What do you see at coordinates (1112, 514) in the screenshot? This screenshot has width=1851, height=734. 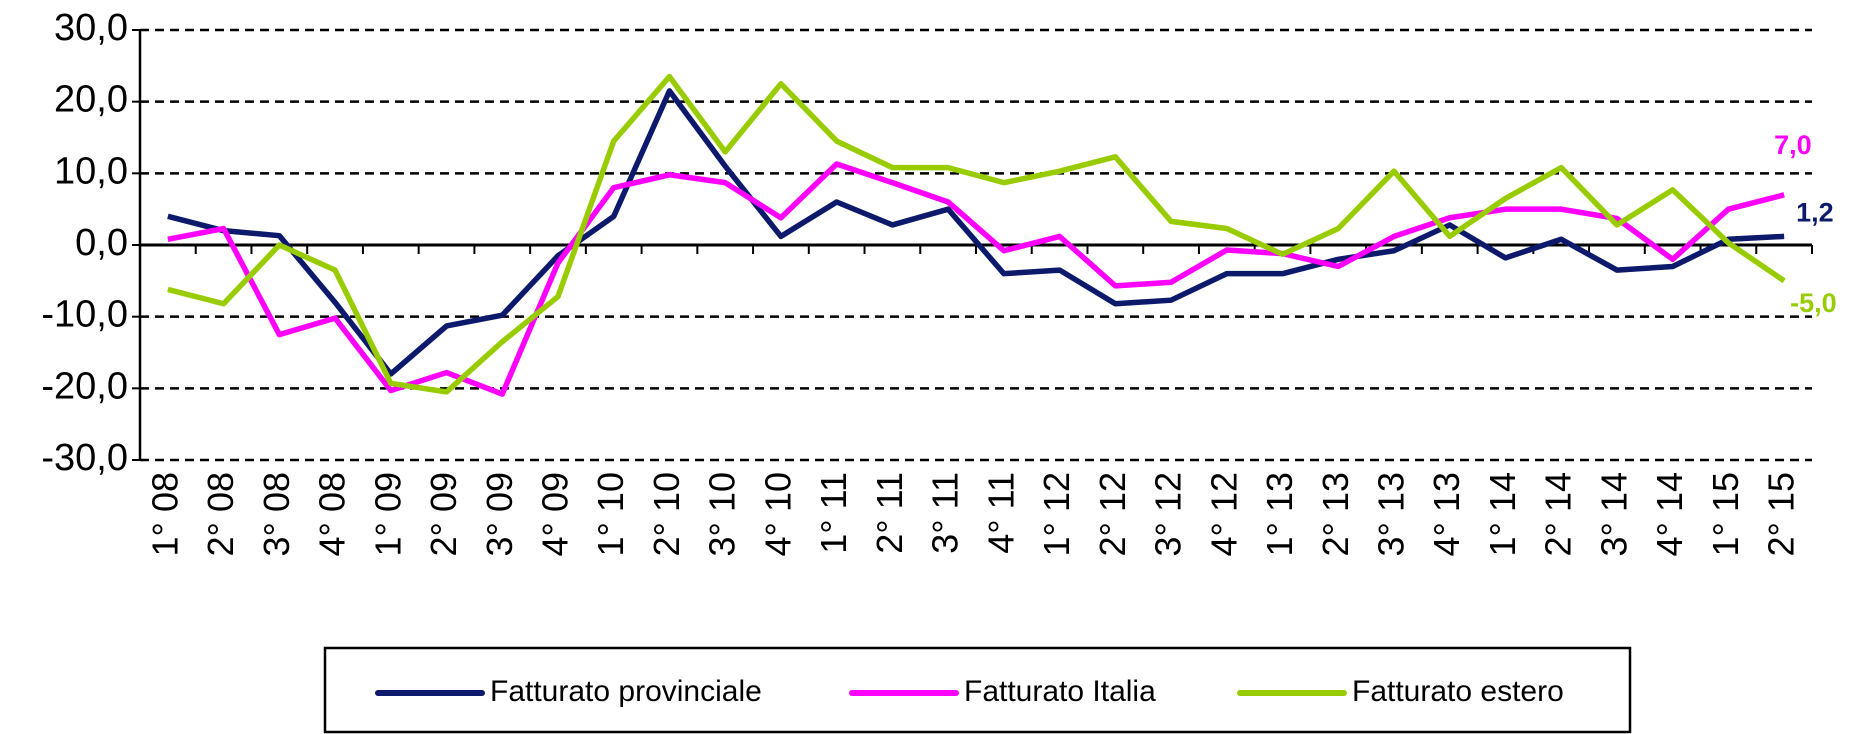 I see `x-tick-label: 2° 12` at bounding box center [1112, 514].